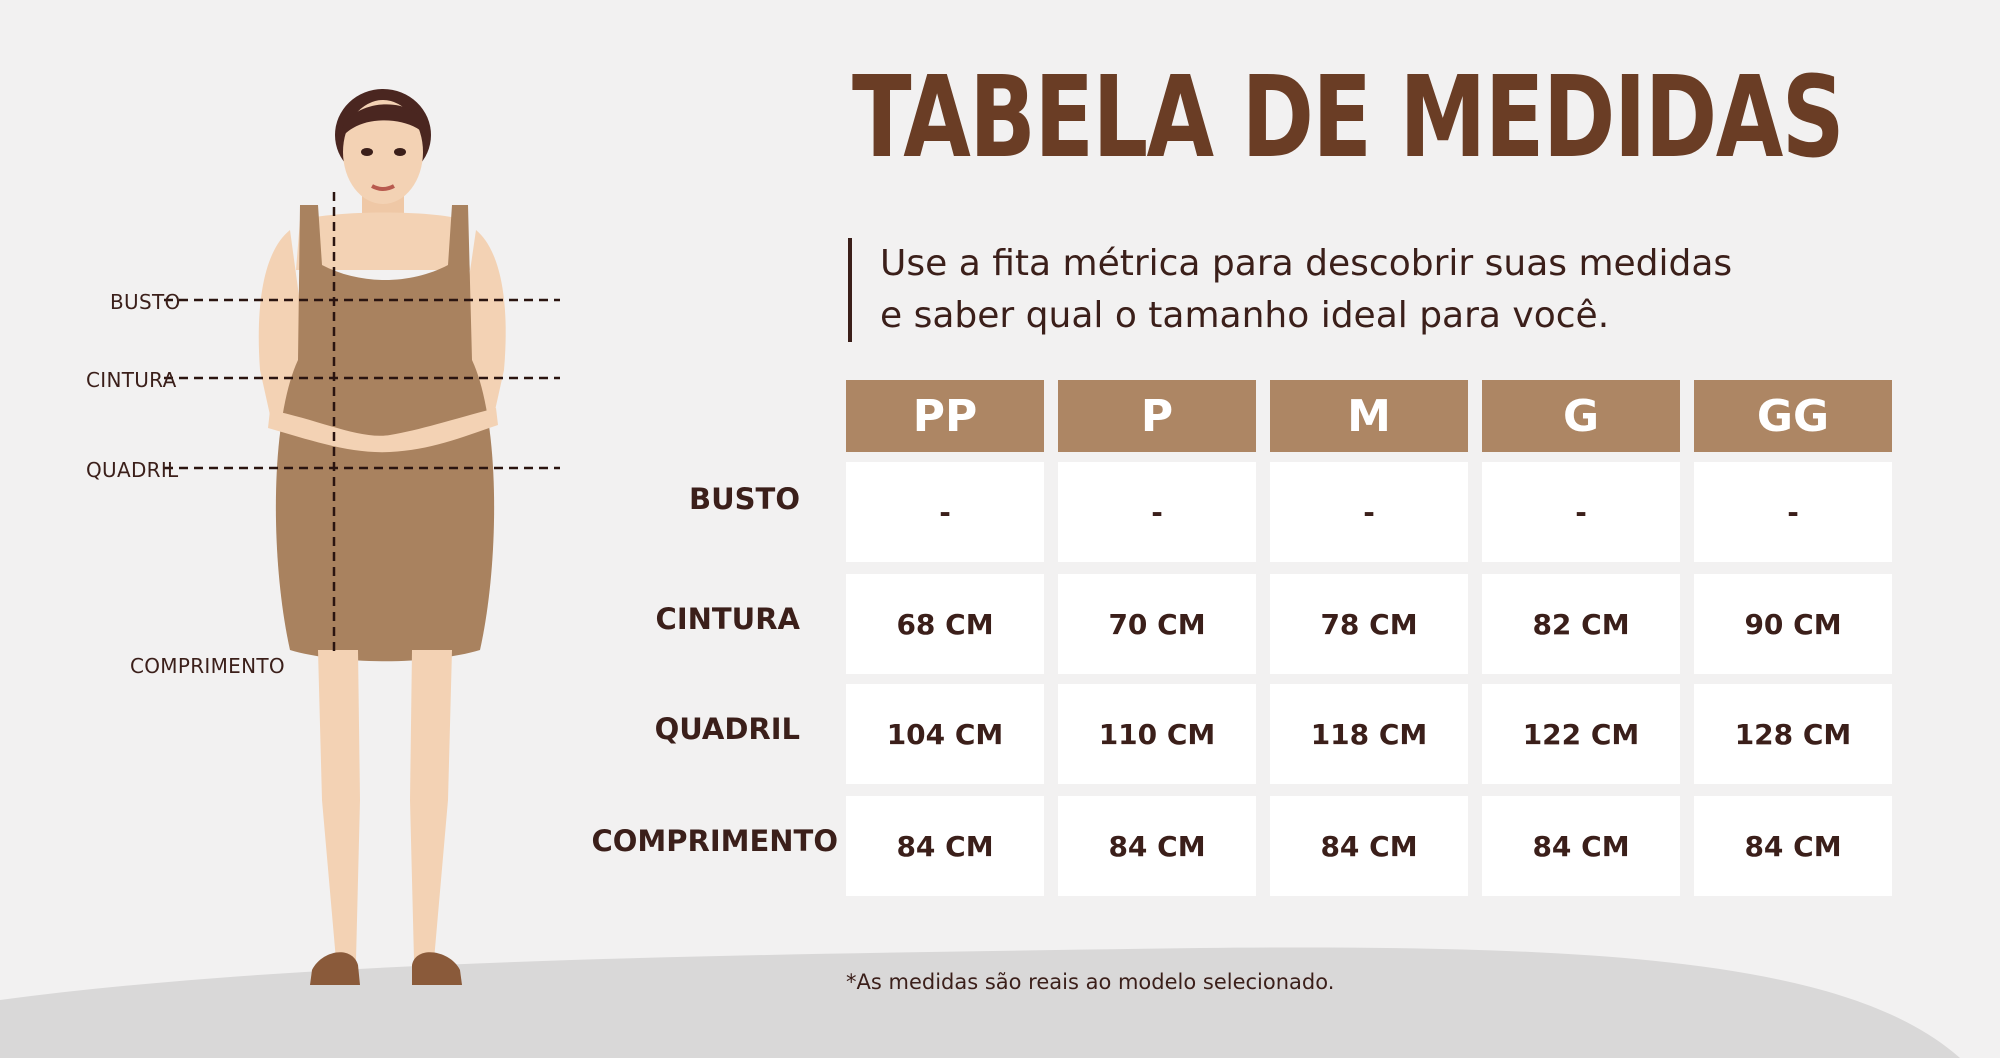 The width and height of the screenshot is (2000, 1058). What do you see at coordinates (945, 624) in the screenshot?
I see `table-cell: 68 CM` at bounding box center [945, 624].